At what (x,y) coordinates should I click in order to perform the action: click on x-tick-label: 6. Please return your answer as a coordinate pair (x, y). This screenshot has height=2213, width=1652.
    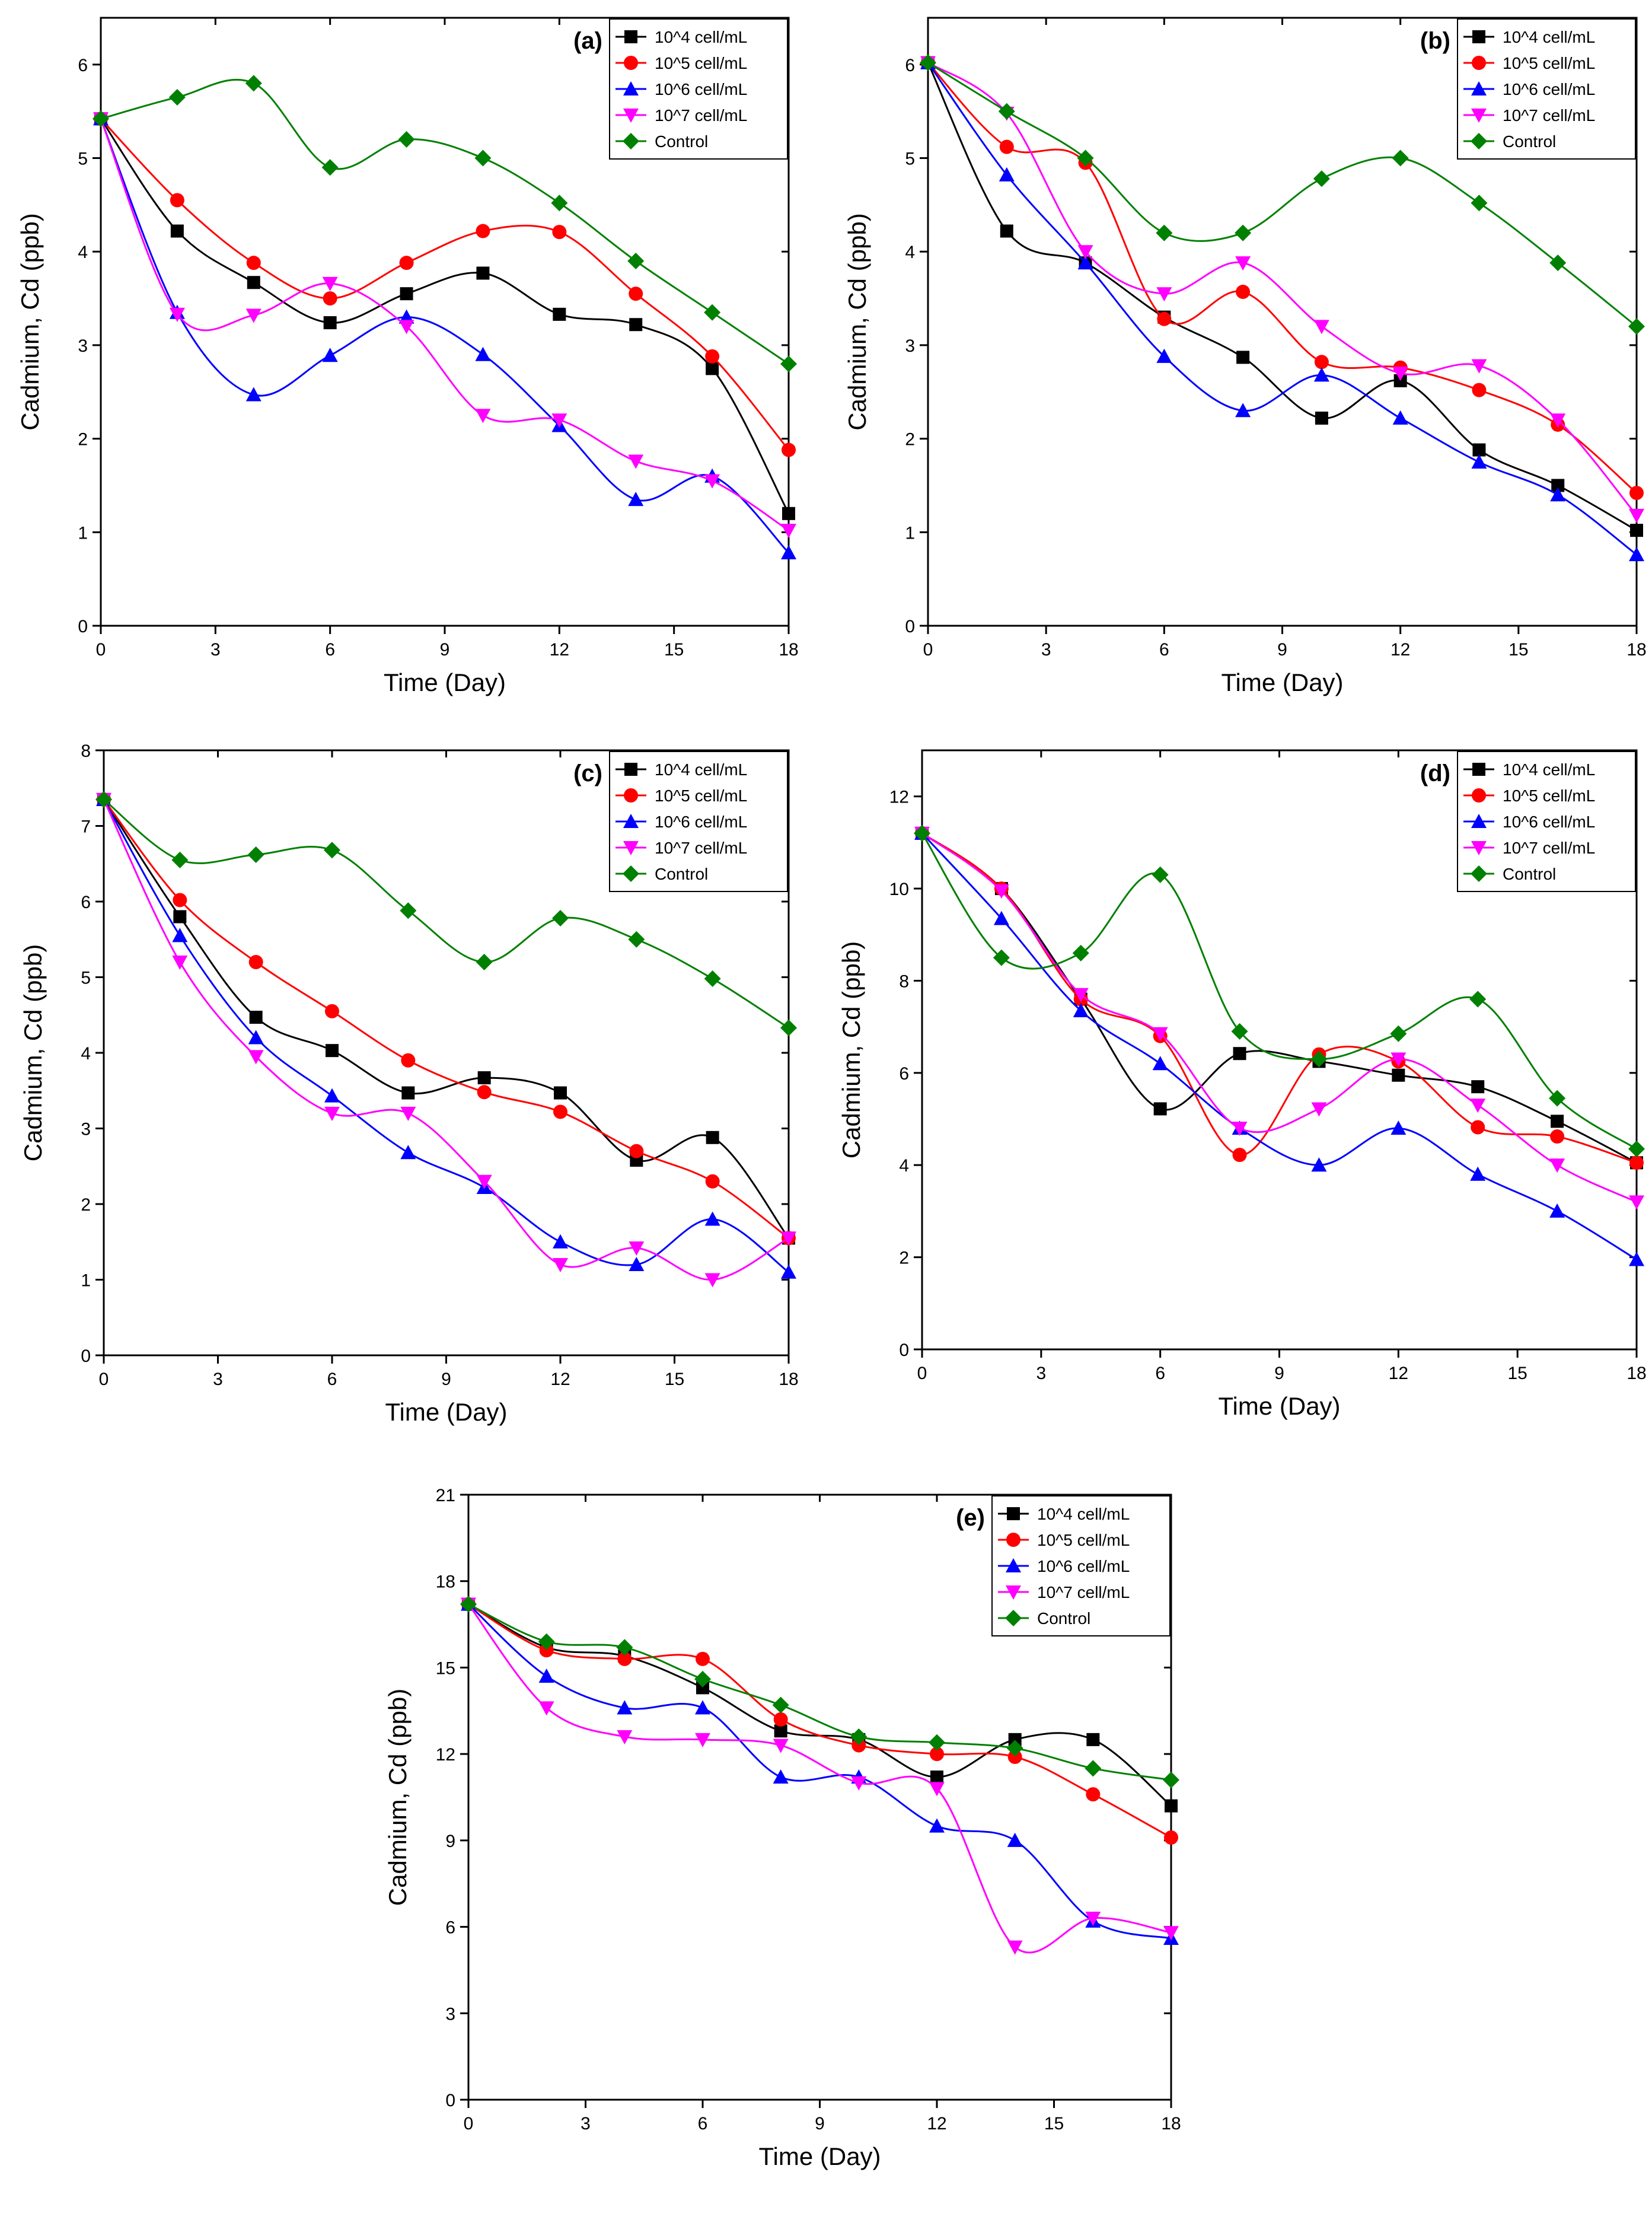
    Looking at the image, I should click on (703, 2124).